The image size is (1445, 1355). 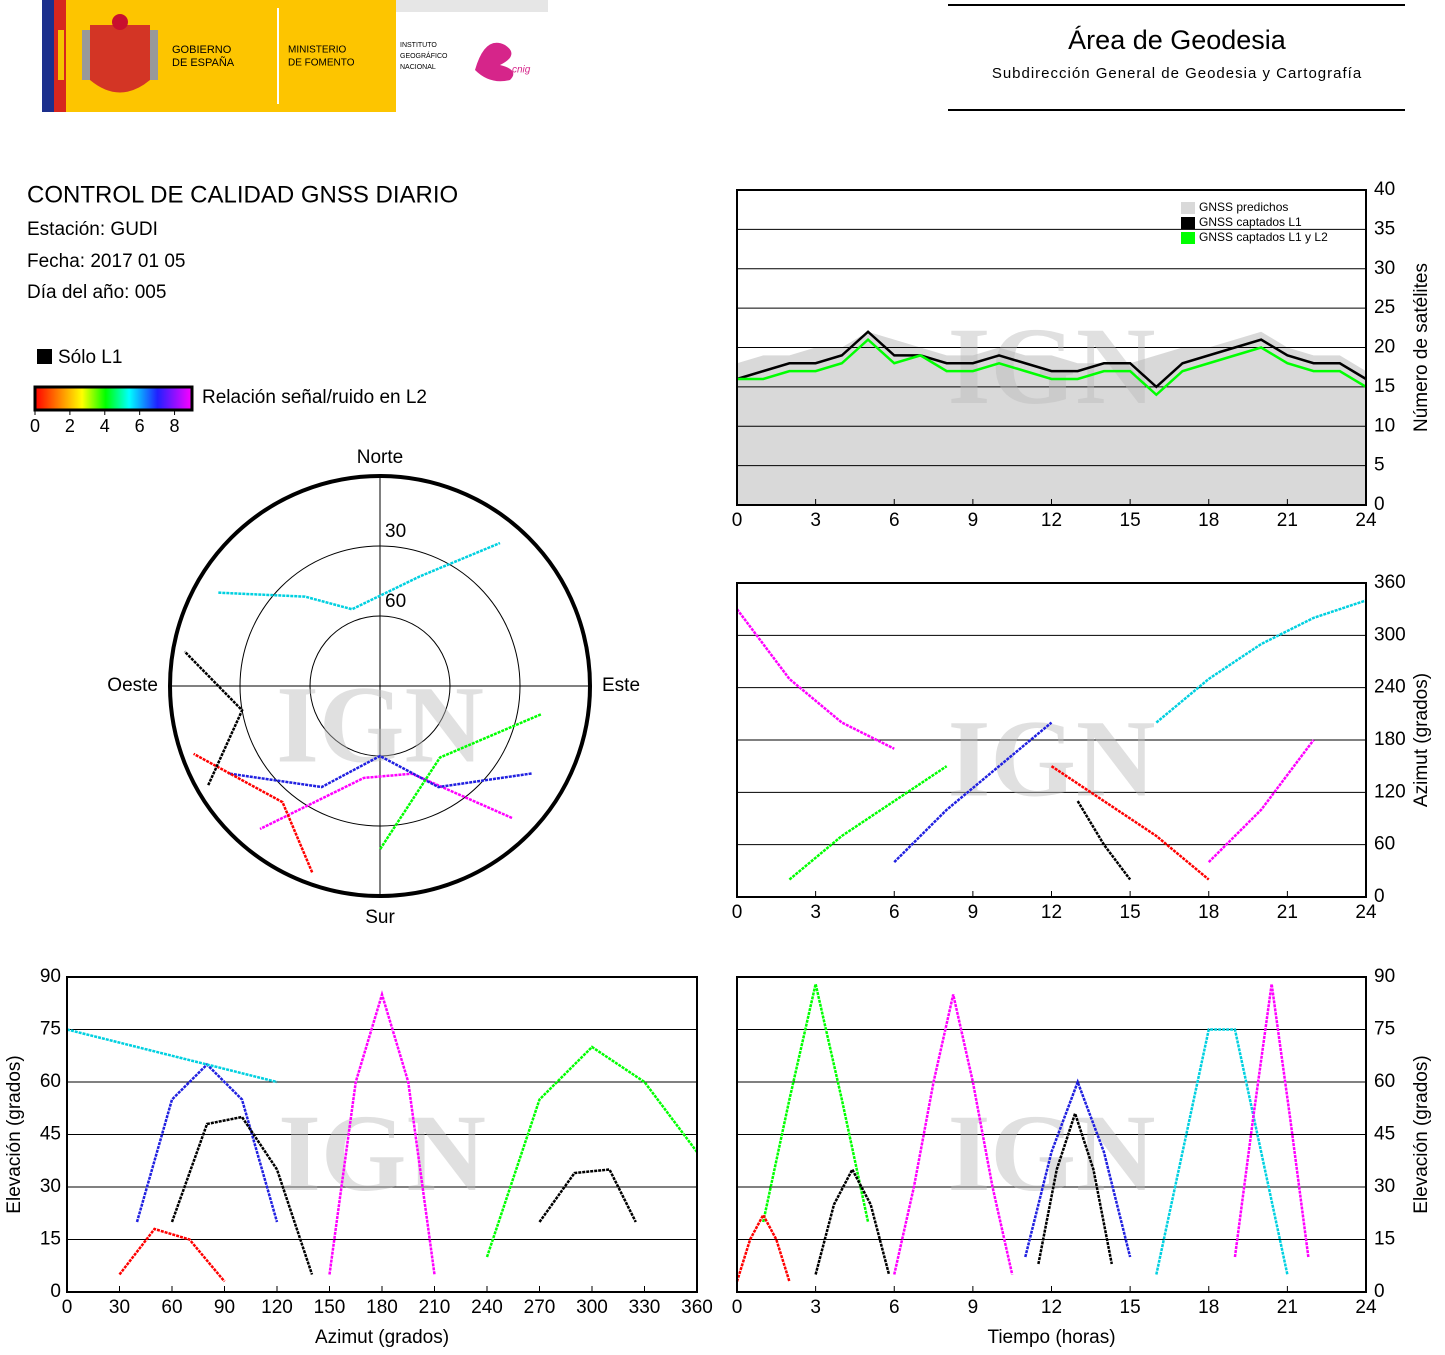 I want to click on colorbar, so click(x=113, y=398).